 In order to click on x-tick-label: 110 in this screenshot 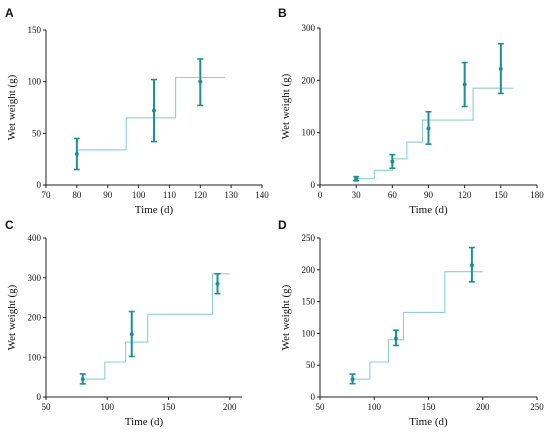, I will do `click(170, 195)`.